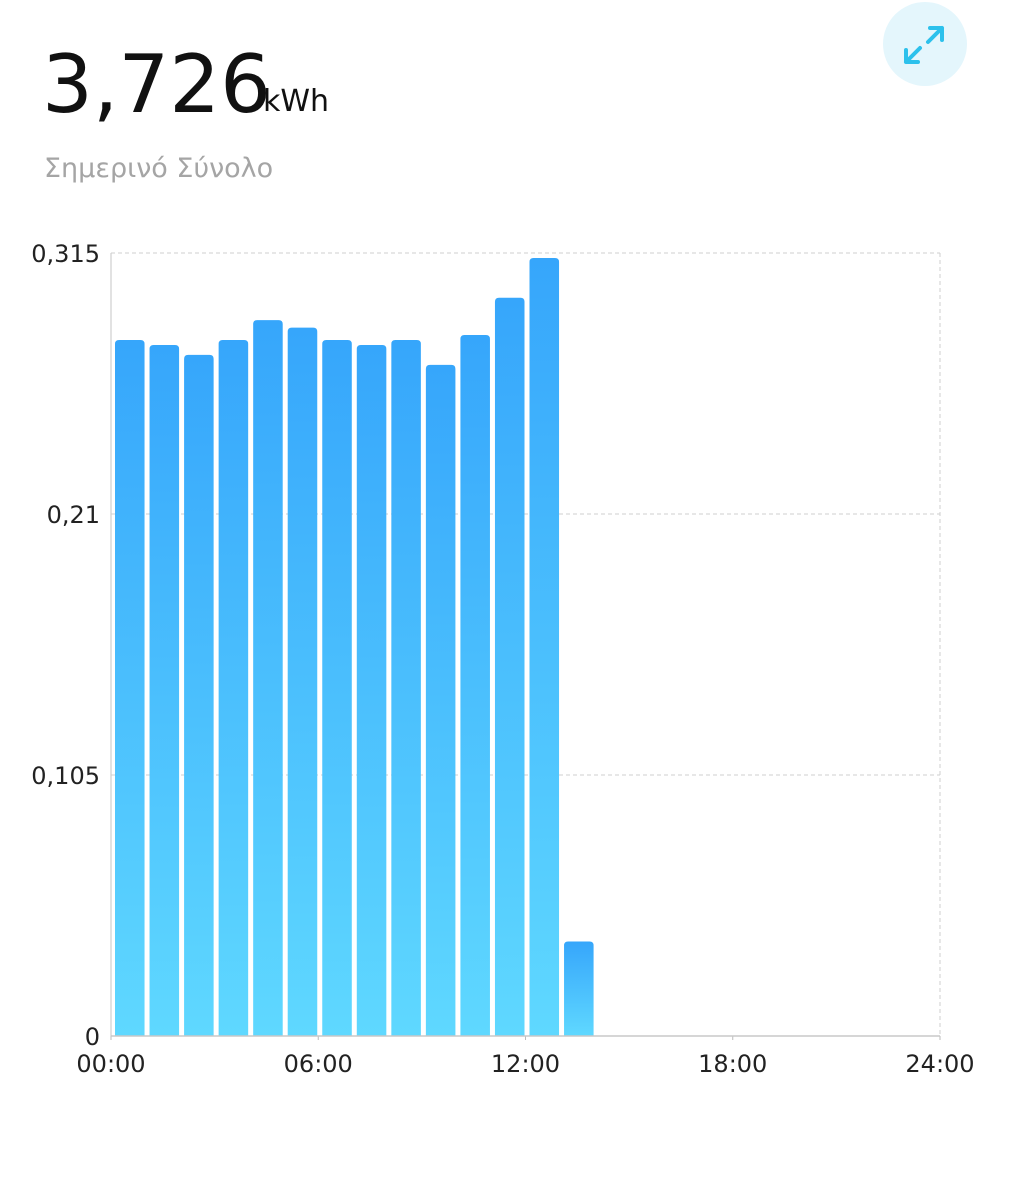  What do you see at coordinates (65, 776) in the screenshot?
I see `y-tick-label: 0,105` at bounding box center [65, 776].